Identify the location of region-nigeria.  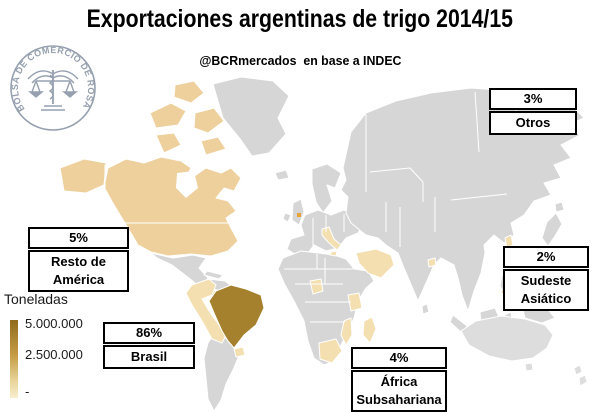
(316, 286).